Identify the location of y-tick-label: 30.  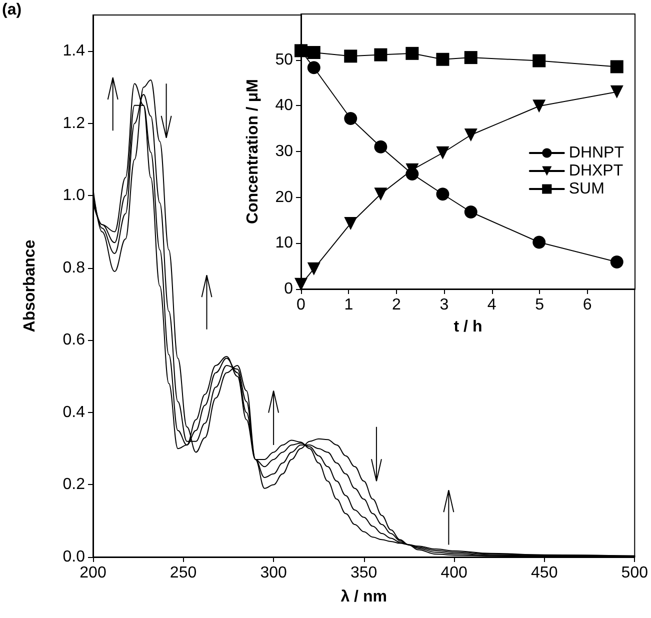
(284, 151).